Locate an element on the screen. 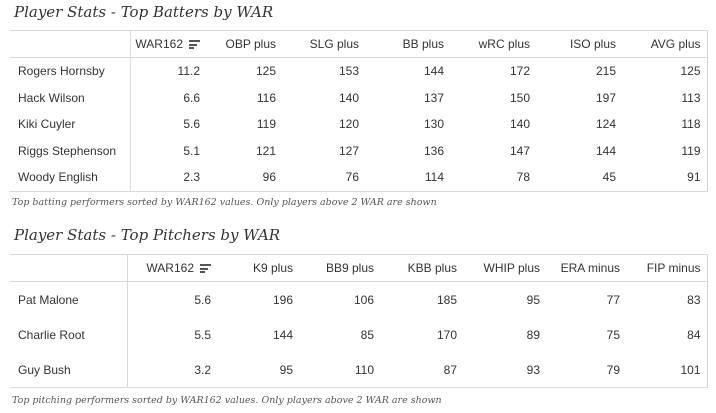  batters-col-slg: SLG plus is located at coordinates (323, 44).